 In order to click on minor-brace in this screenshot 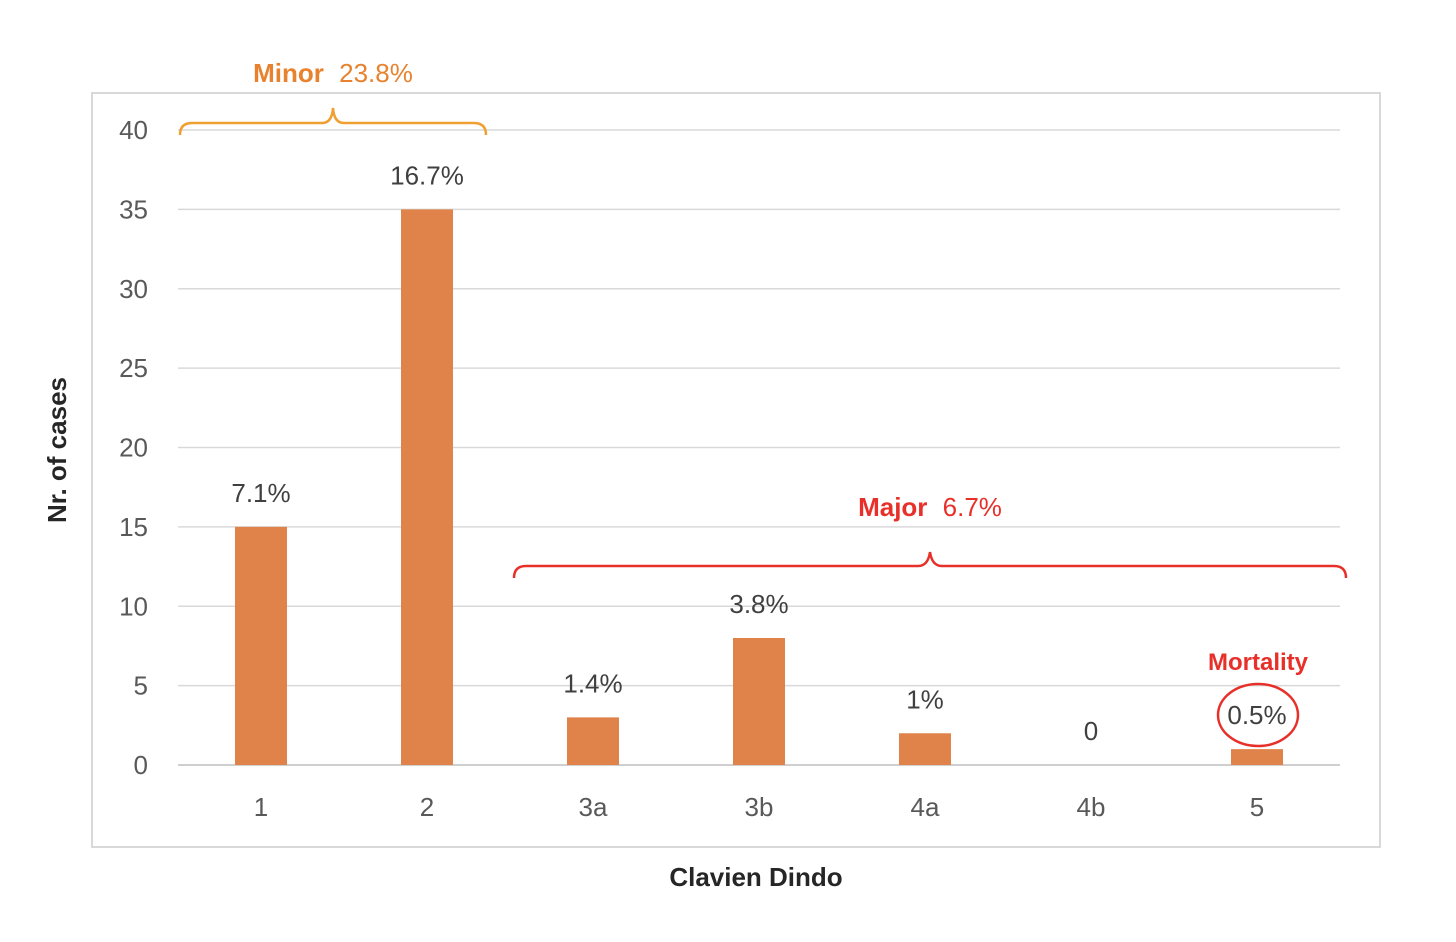, I will do `click(333, 121)`.